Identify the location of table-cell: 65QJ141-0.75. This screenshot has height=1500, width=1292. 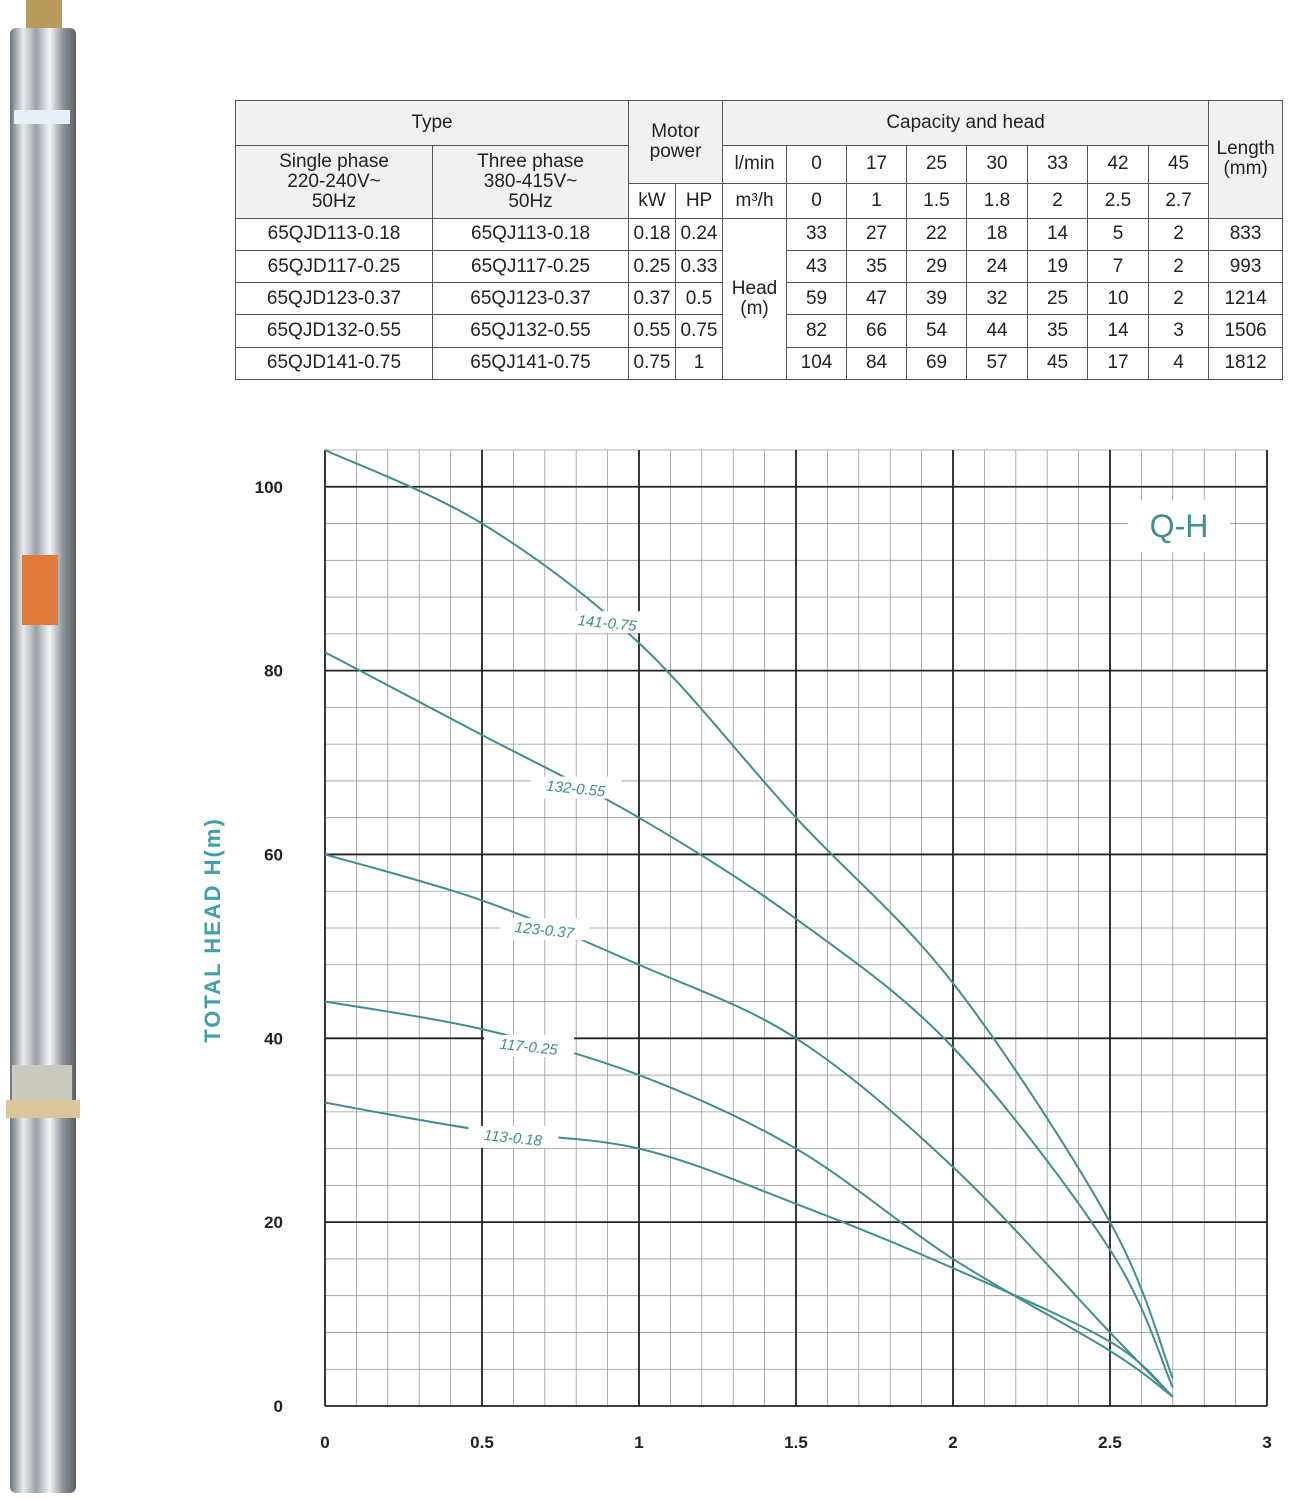
(530, 363).